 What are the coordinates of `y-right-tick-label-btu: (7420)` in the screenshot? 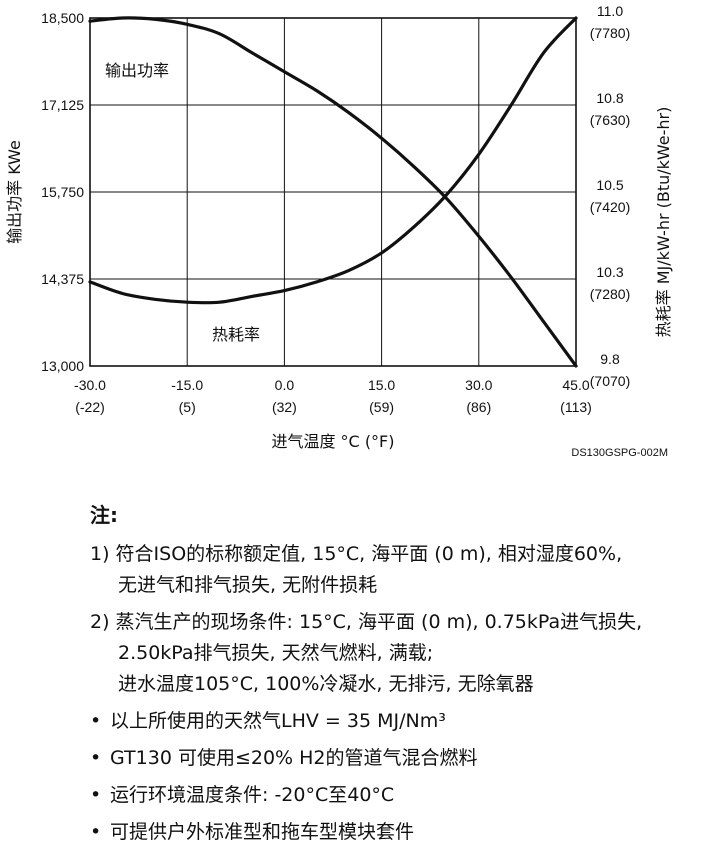 It's located at (610, 207).